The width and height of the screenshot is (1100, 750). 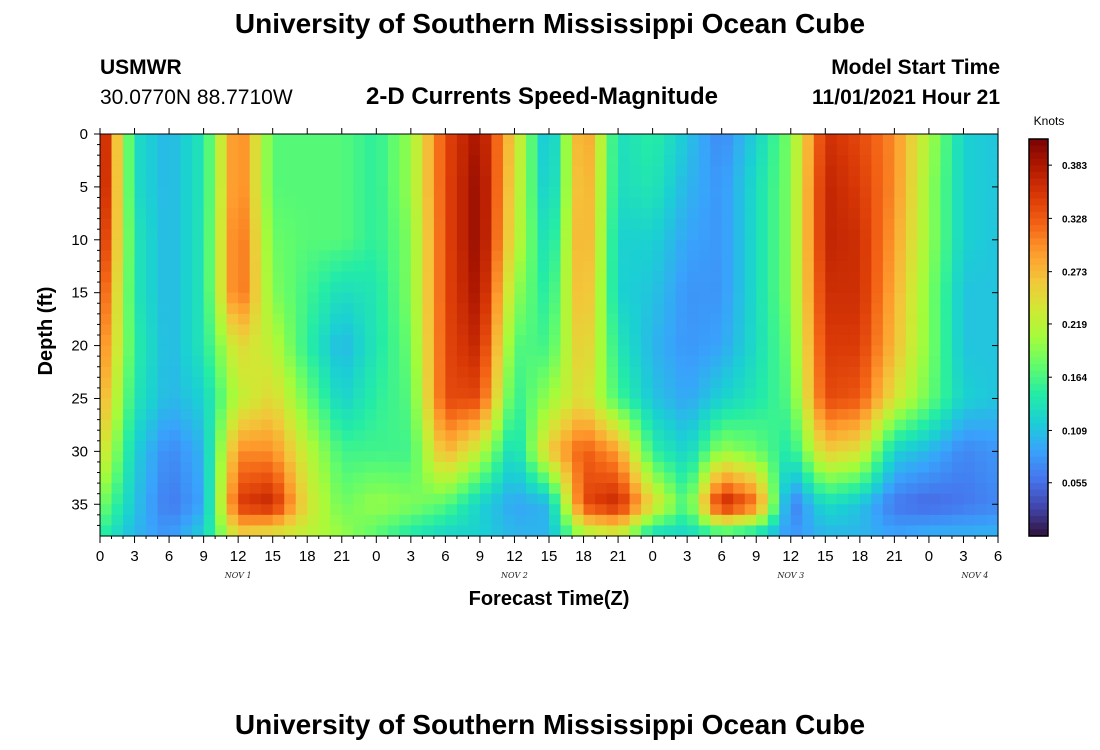 What do you see at coordinates (134, 556) in the screenshot?
I see `x-tick-label: 3` at bounding box center [134, 556].